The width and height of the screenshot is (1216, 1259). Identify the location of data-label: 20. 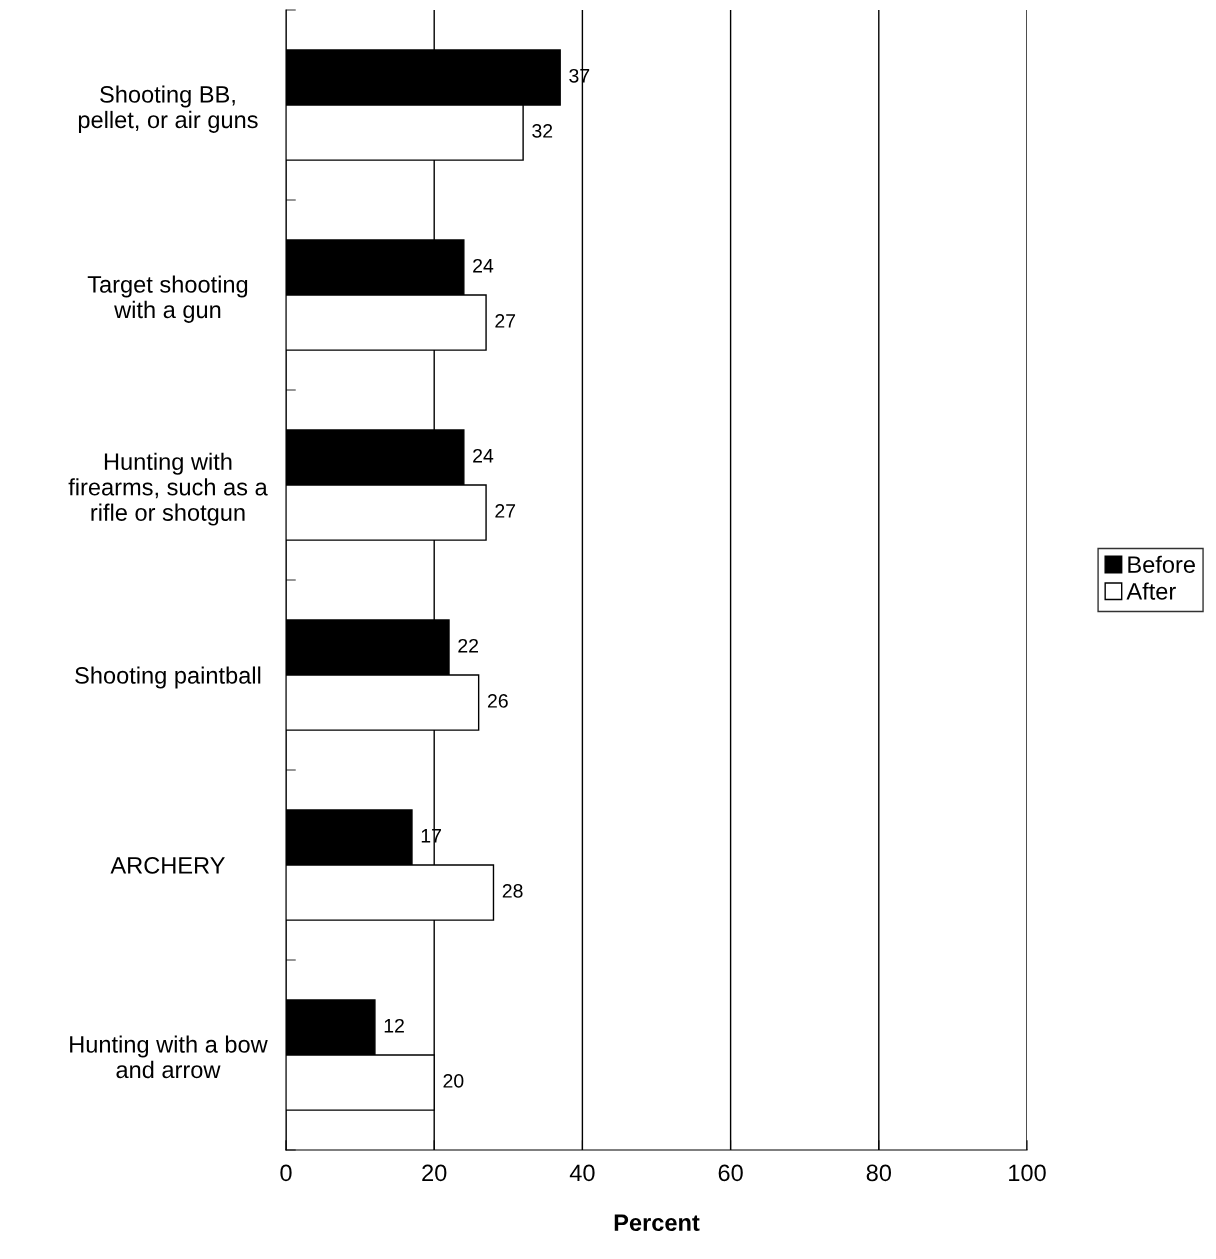
(453, 1081).